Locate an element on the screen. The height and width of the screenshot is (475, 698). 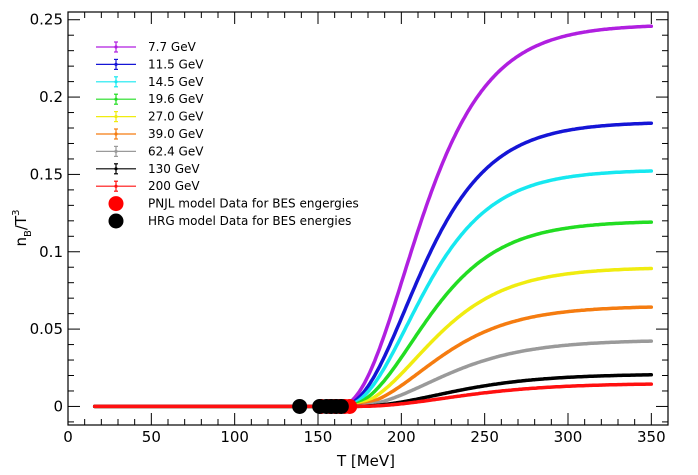
y-axis-title-sup: 3 is located at coordinates (16, 213).